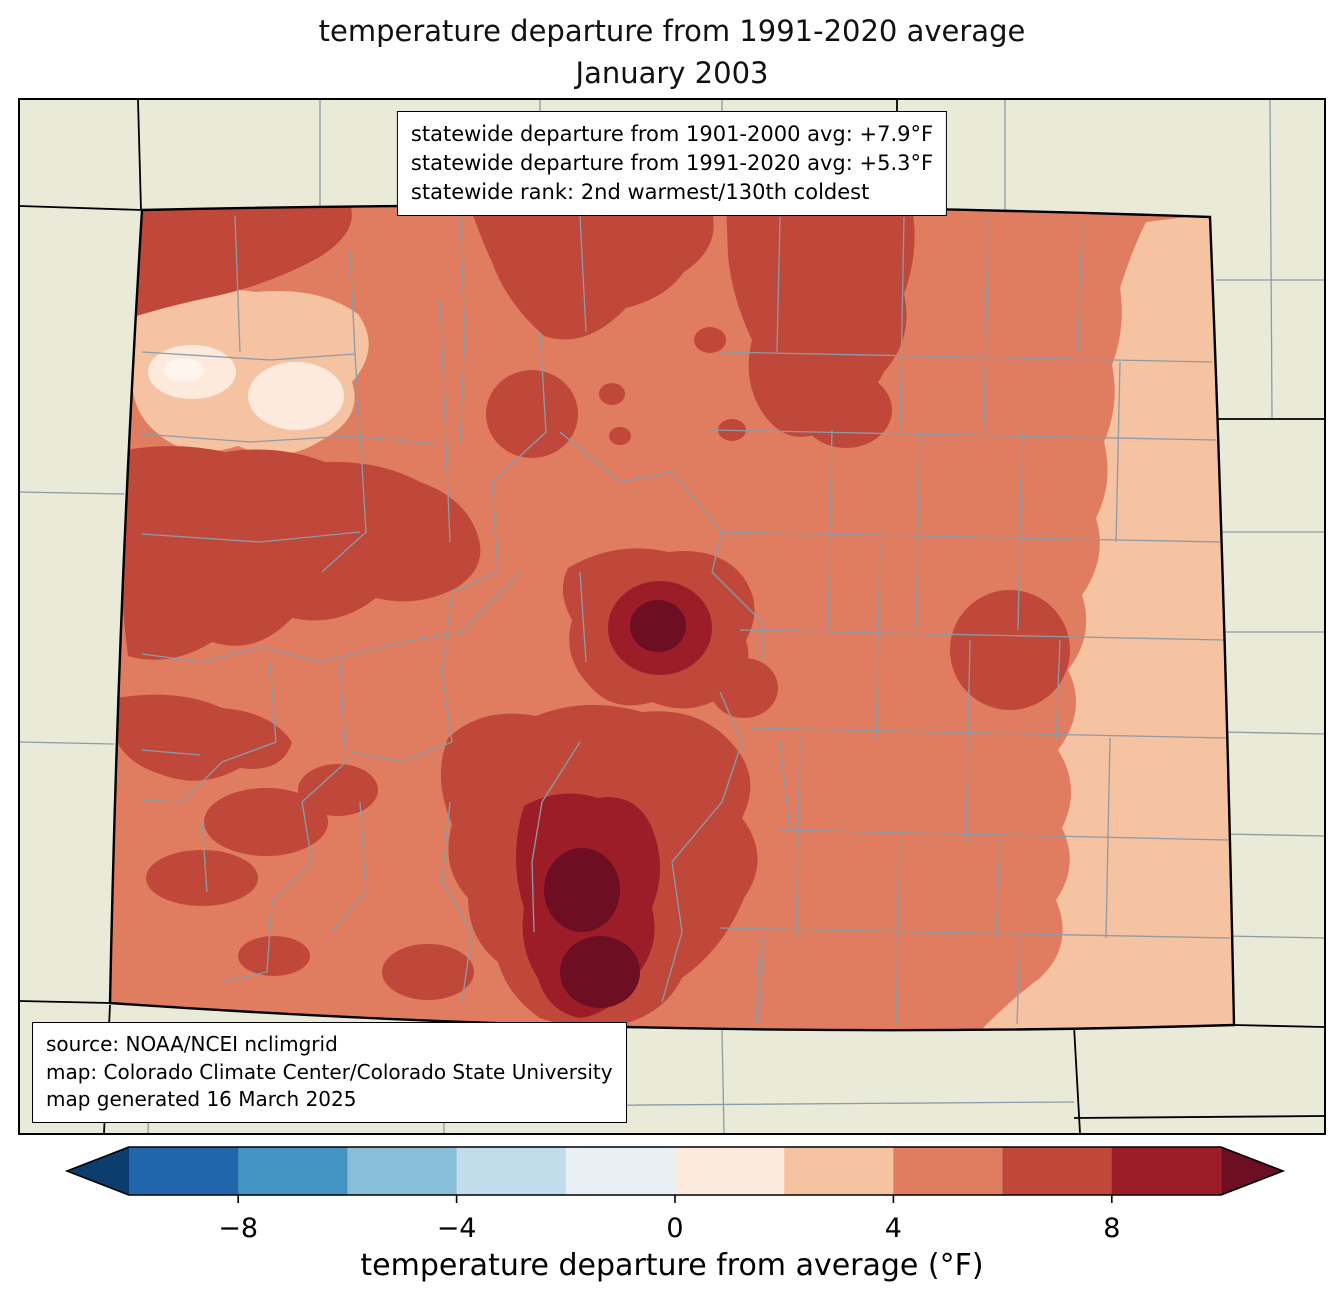 Image resolution: width=1344 pixels, height=1299 pixels. I want to click on colorbar-tick-label: 8, so click(1111, 1228).